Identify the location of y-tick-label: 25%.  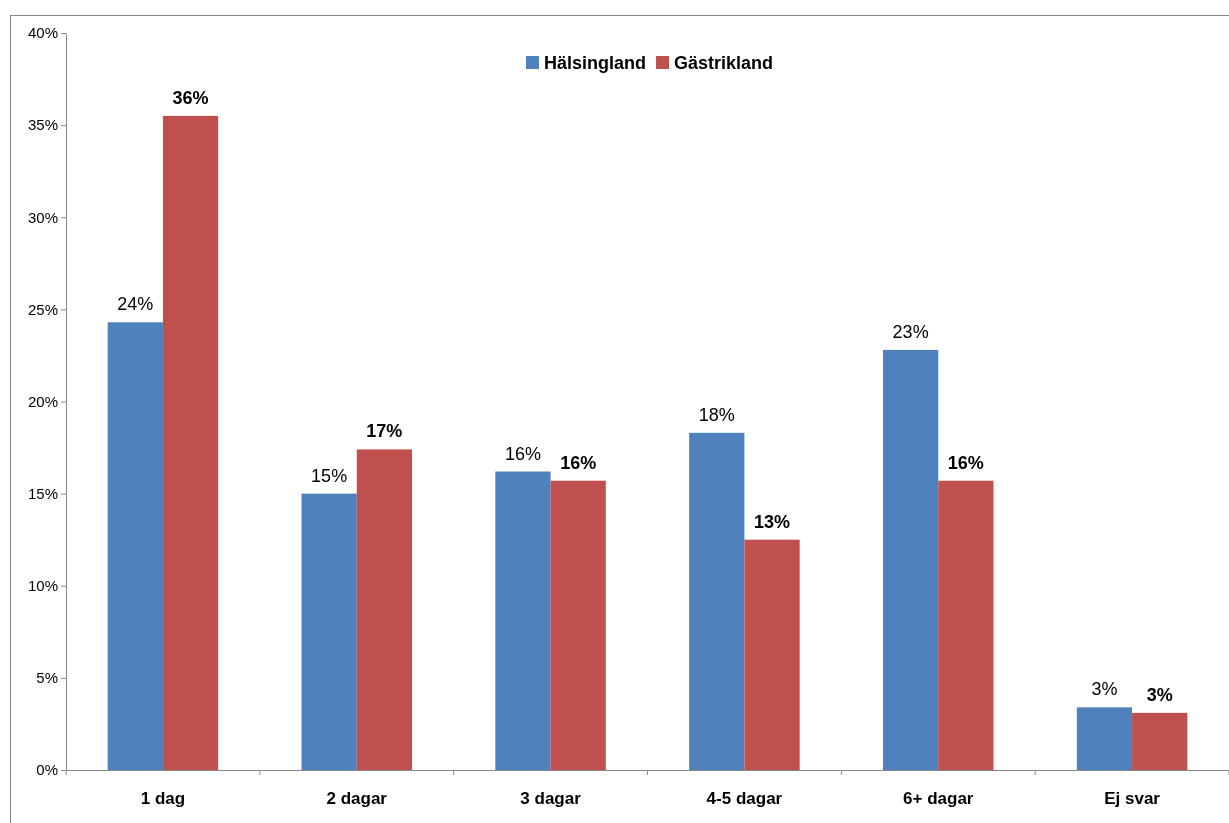
(42, 309).